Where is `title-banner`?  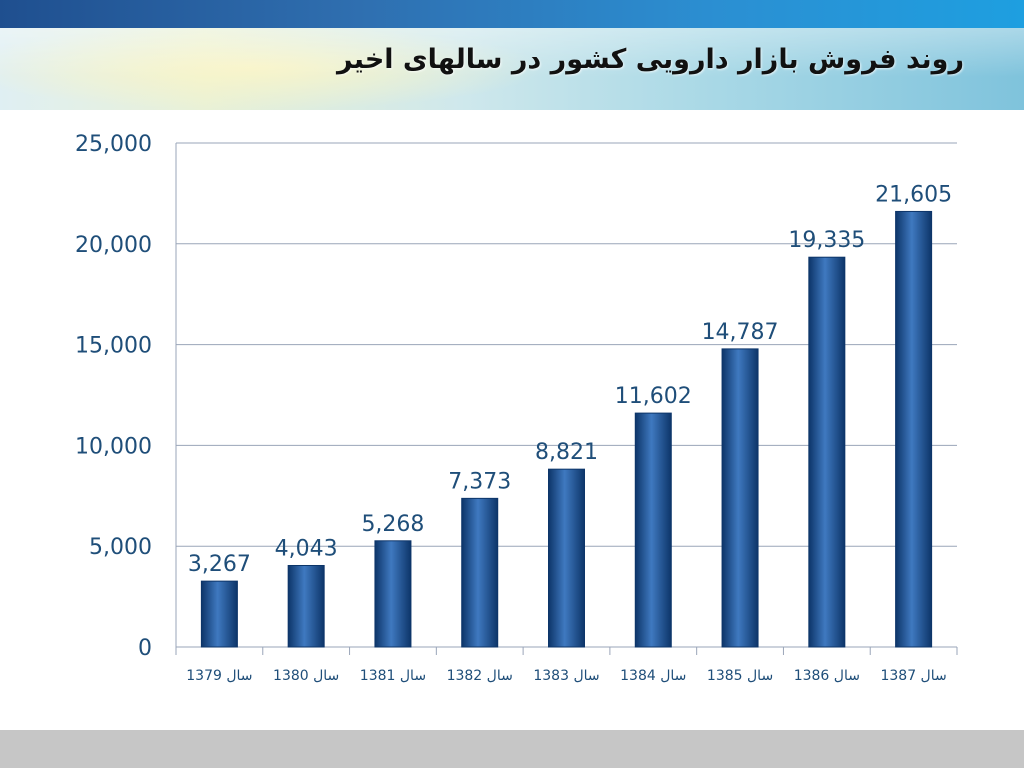 title-banner is located at coordinates (512, 69).